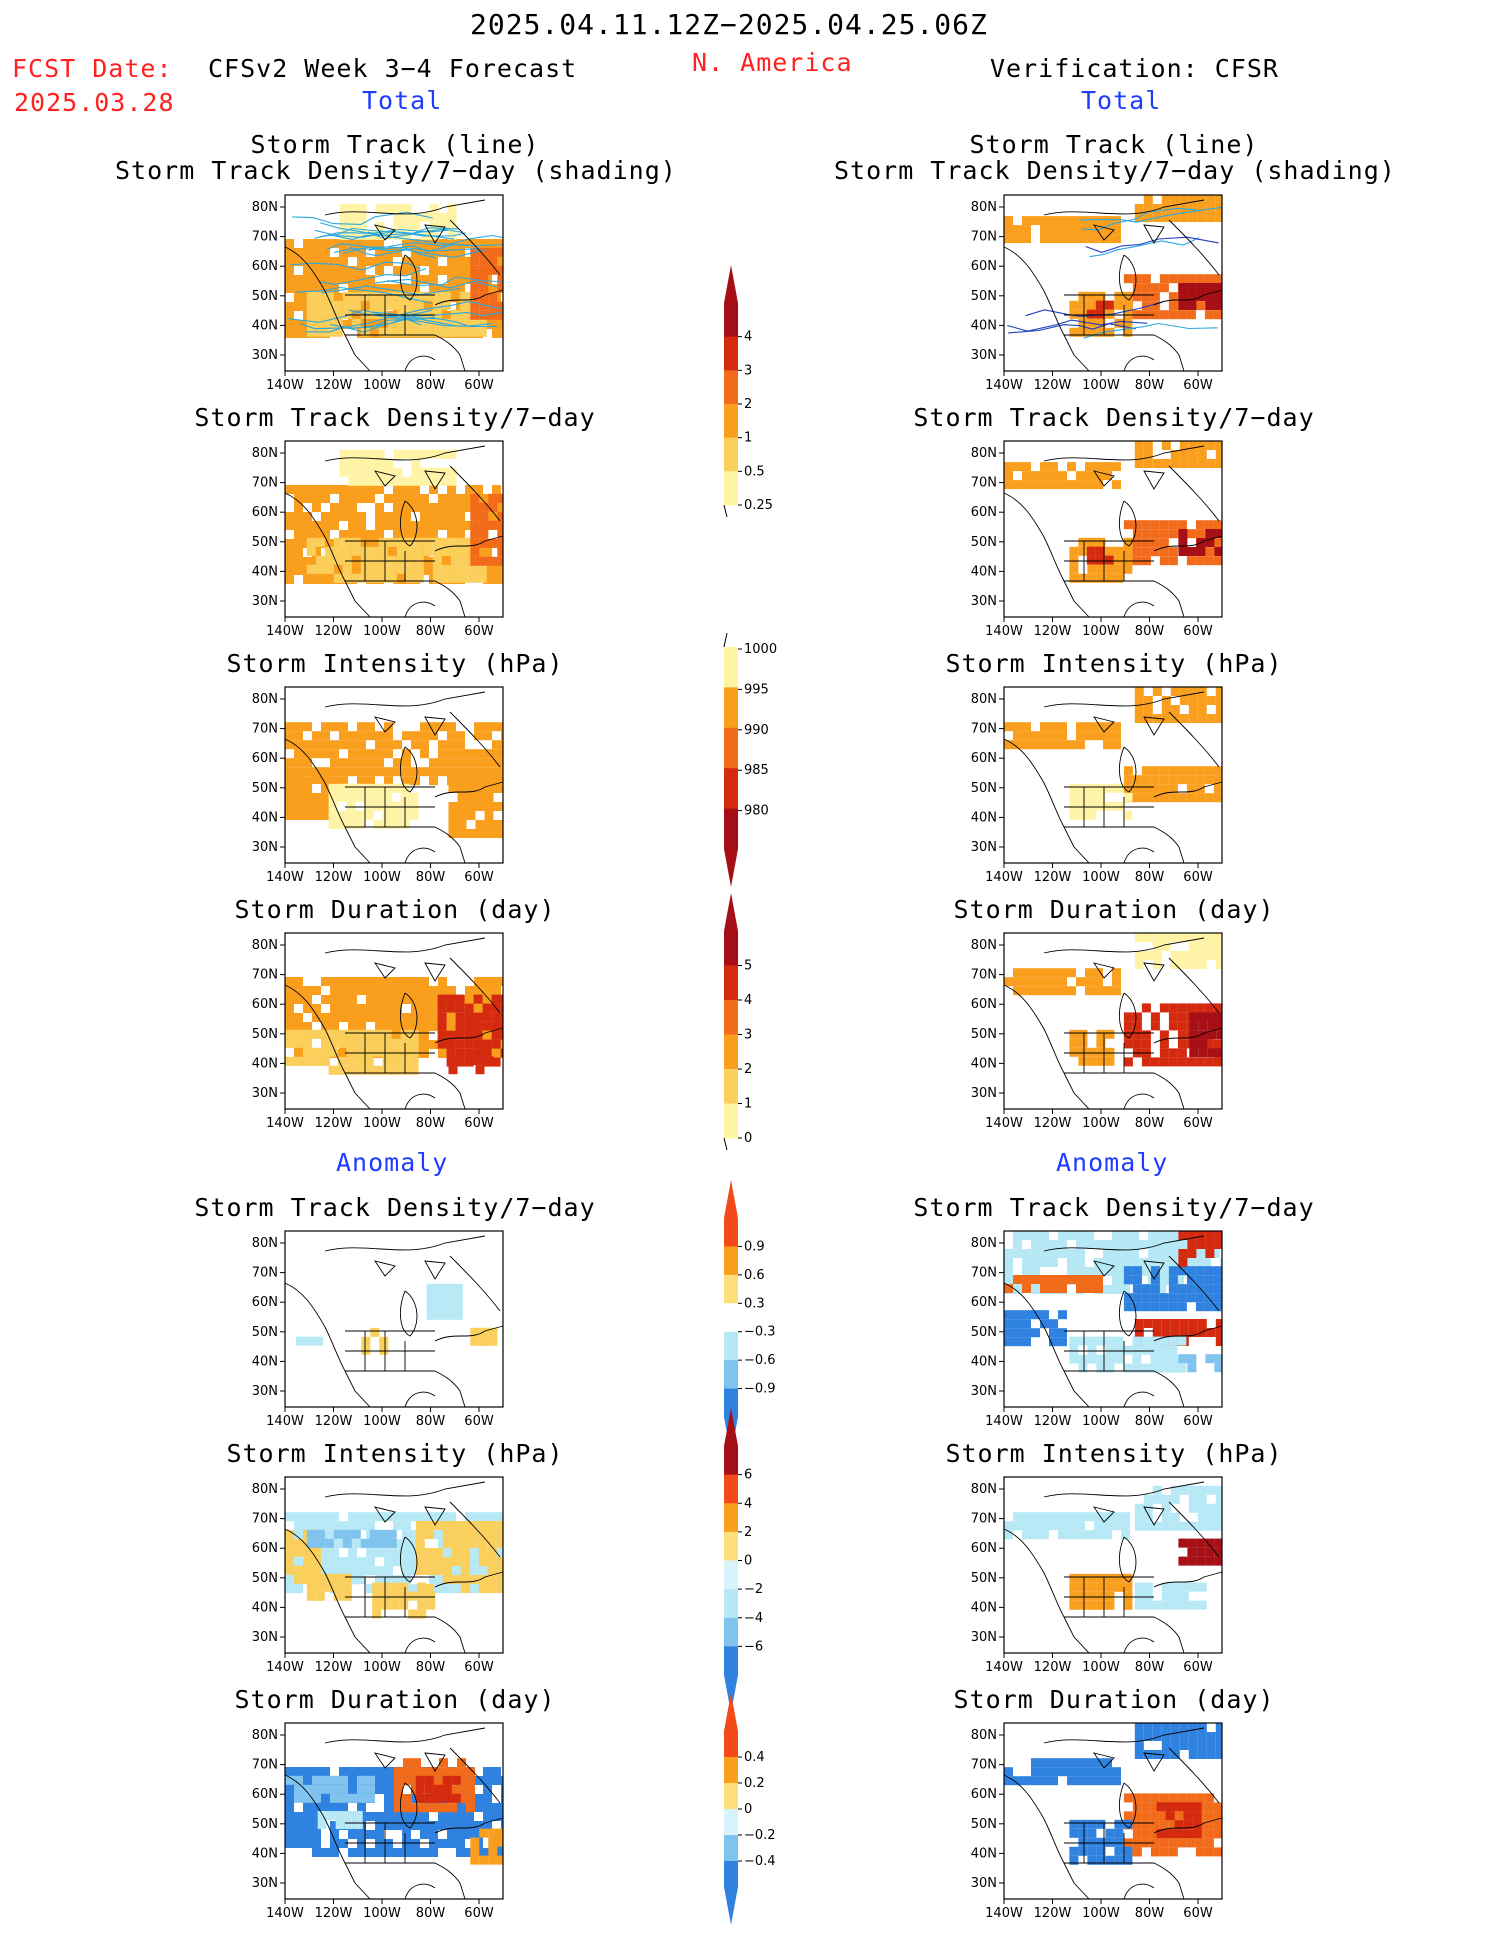 The height and width of the screenshot is (1949, 1487). Describe the element at coordinates (754, 471) in the screenshot. I see `colorbar-label: 0.5` at that location.